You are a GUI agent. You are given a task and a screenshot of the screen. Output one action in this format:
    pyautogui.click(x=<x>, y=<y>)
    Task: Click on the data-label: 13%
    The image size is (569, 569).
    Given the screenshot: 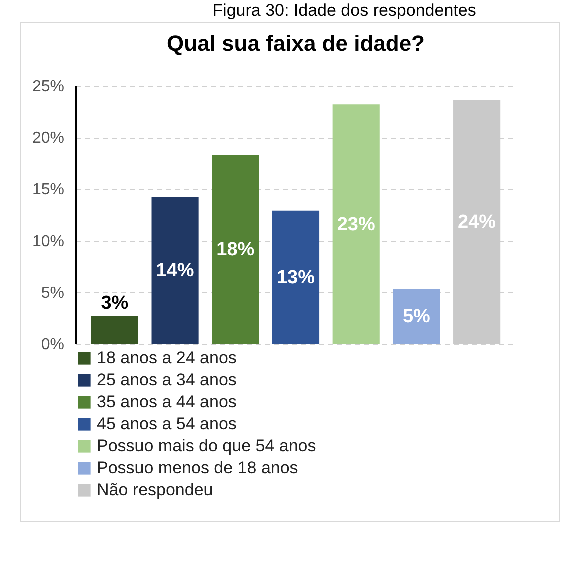 What is the action you would take?
    pyautogui.click(x=296, y=277)
    